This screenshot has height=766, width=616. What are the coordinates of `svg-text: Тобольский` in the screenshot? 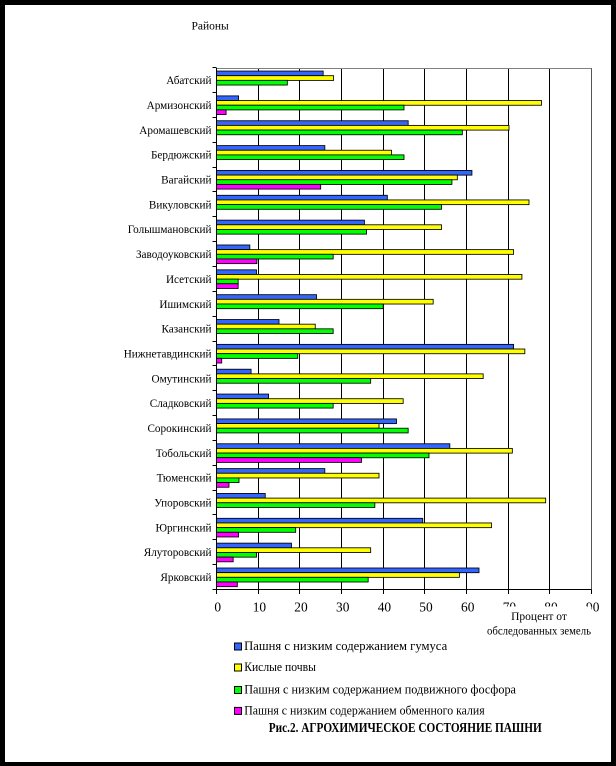 It's located at (184, 454).